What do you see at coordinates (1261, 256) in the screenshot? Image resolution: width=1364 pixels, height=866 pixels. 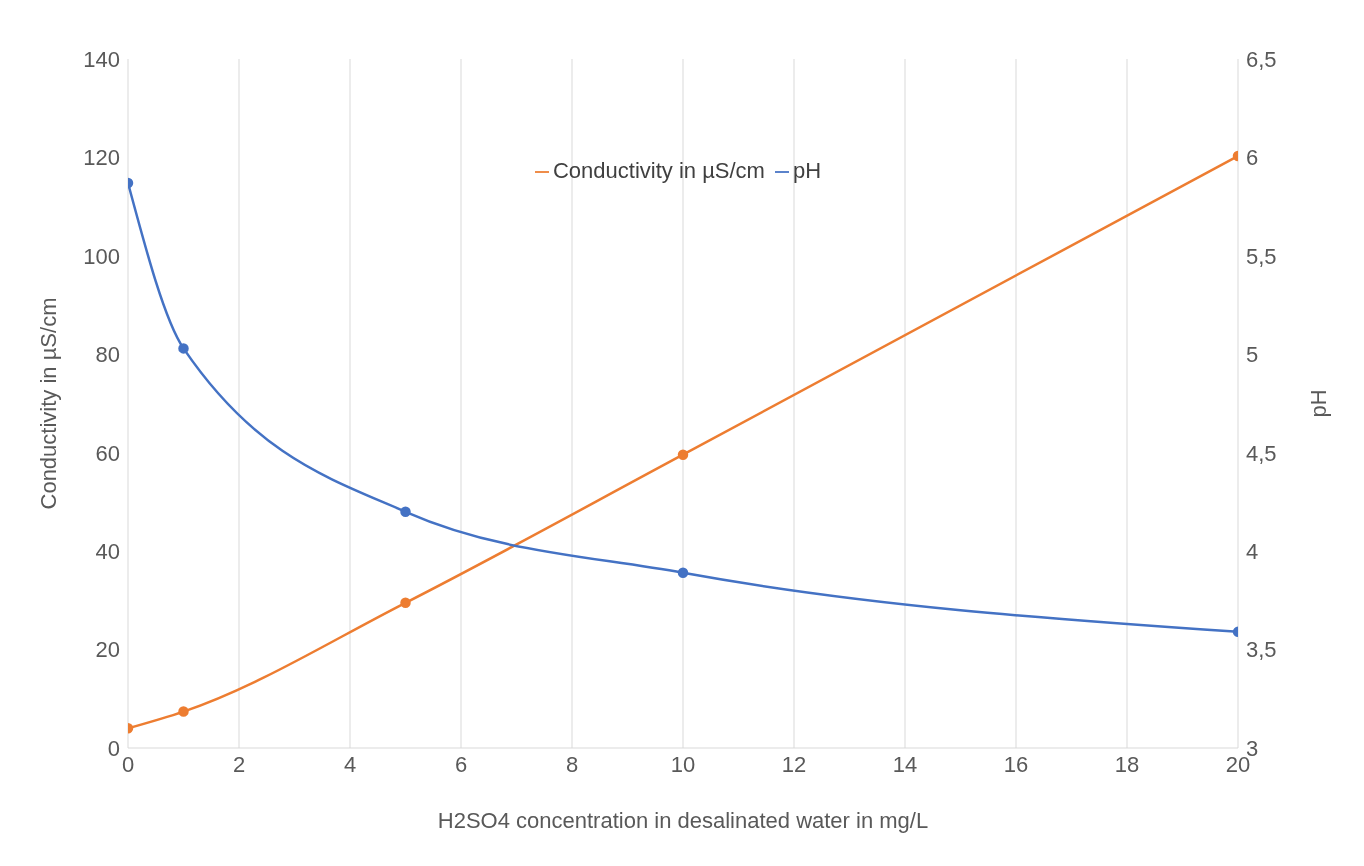 I see `y2-tick-label: 5,5` at bounding box center [1261, 256].